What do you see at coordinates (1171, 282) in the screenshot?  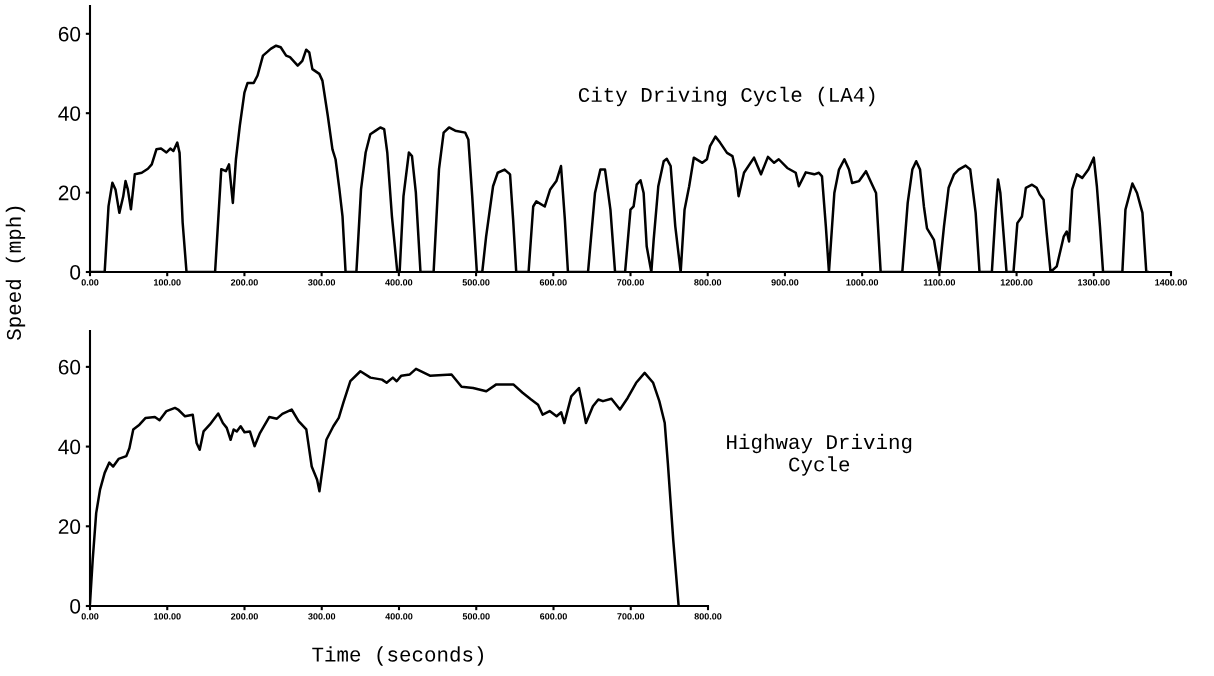 I see `x-tick-label: 1400.00` at bounding box center [1171, 282].